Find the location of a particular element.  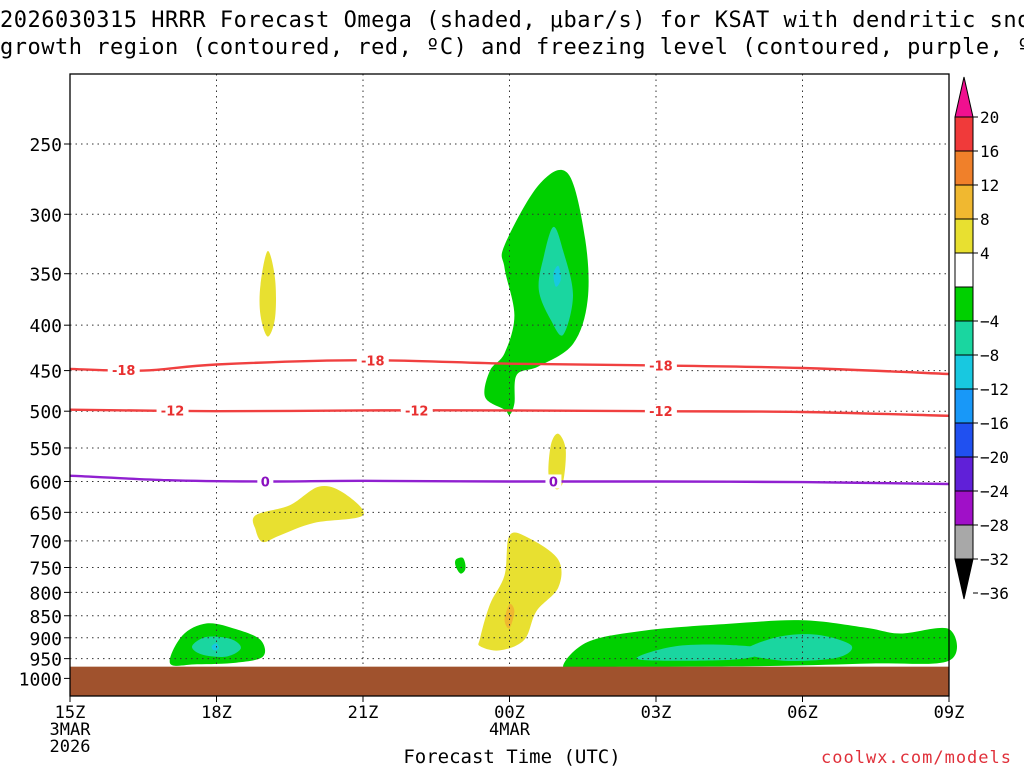

omega-positive-mid is located at coordinates (308, 514).